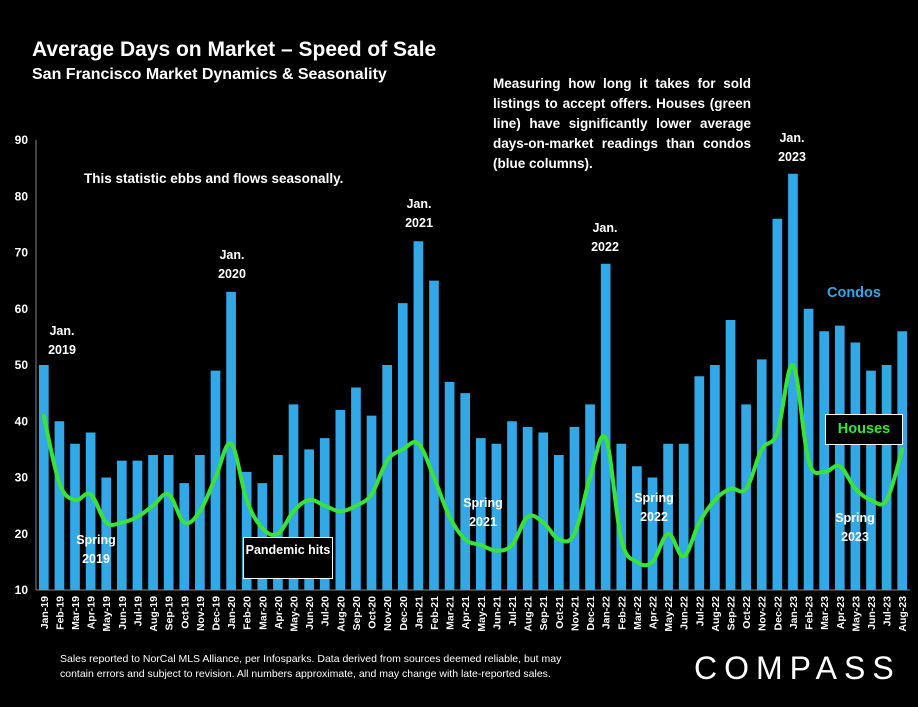  I want to click on x-tick-label: Jan-21, so click(419, 612).